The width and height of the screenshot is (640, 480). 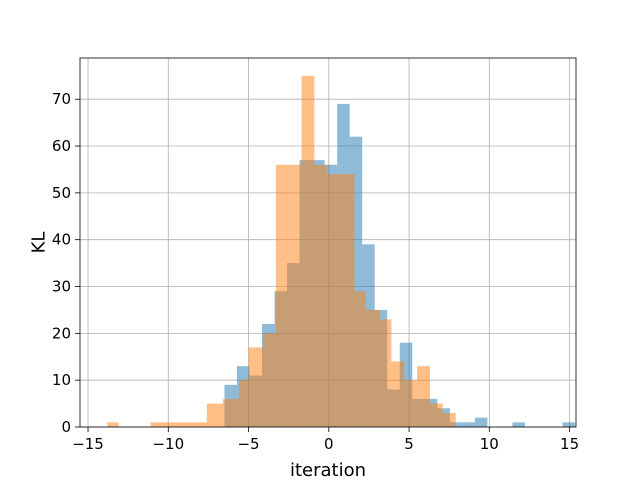 What do you see at coordinates (66, 427) in the screenshot?
I see `y-tick-label: 0` at bounding box center [66, 427].